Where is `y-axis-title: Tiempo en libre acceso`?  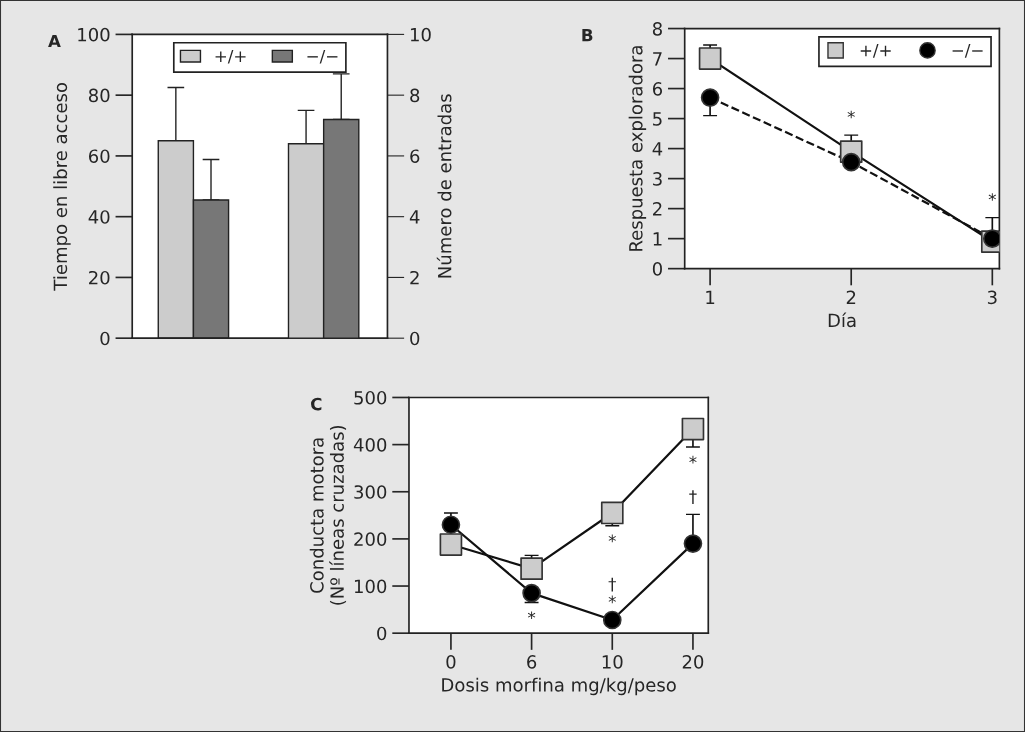 y-axis-title: Tiempo en libre acceso is located at coordinates (62, 187).